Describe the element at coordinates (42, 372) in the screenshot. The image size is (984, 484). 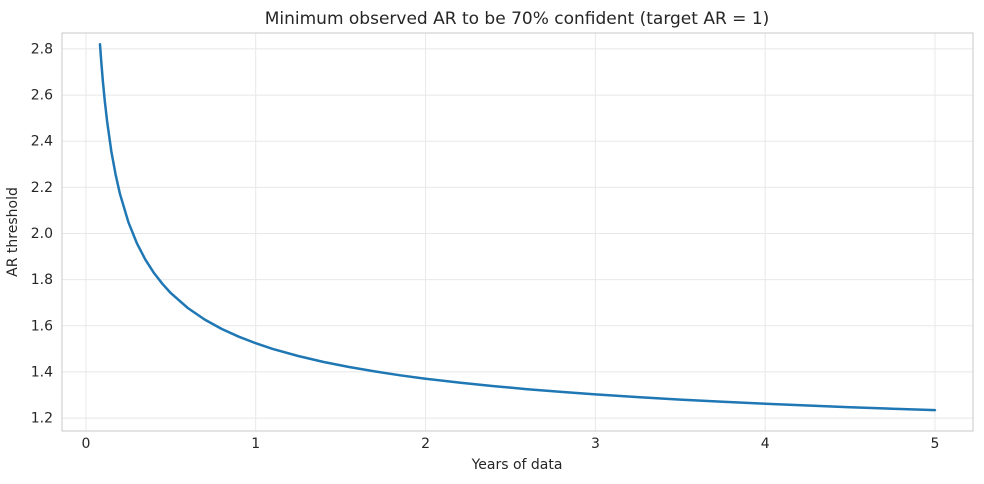
I see `y-tick-label: 1.4` at that location.